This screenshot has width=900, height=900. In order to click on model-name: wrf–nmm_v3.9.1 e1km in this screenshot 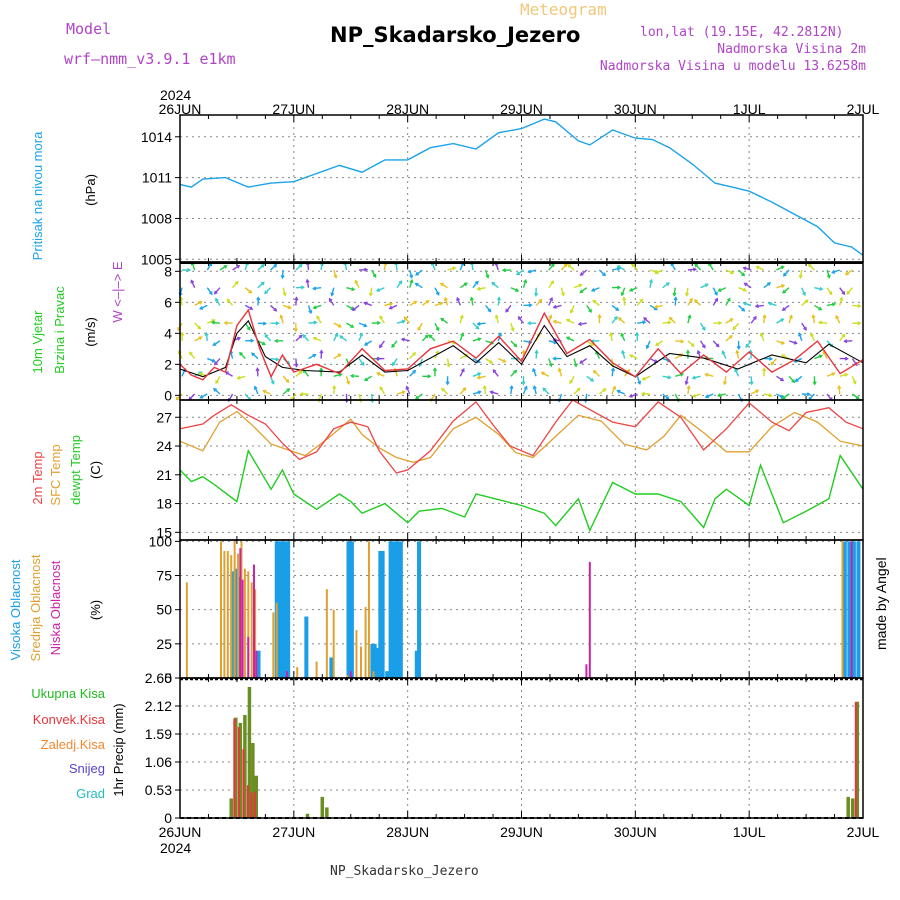, I will do `click(150, 59)`.